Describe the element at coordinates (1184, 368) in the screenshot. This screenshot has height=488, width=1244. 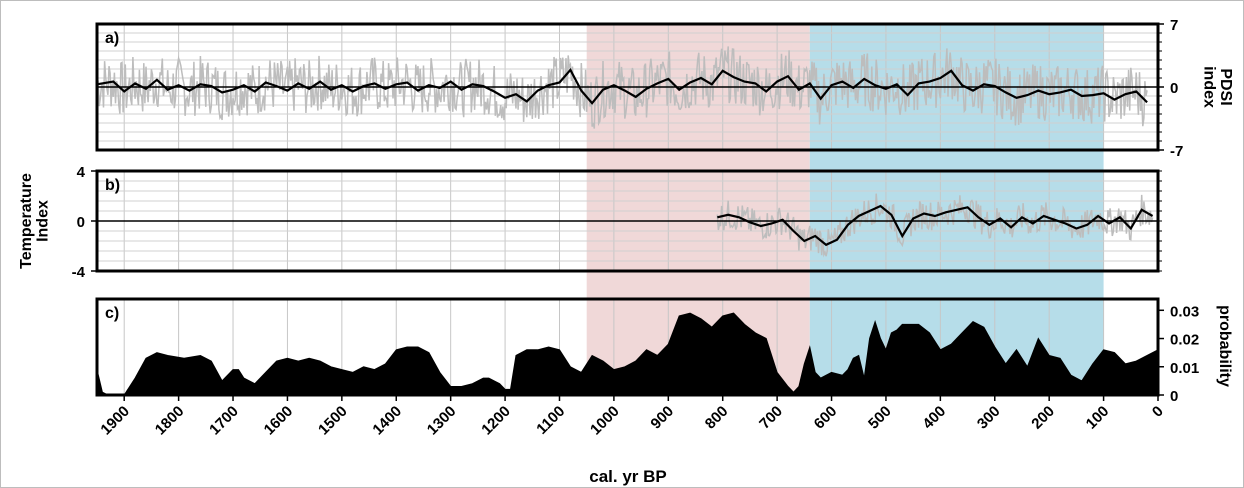
I see `y-tick-label: 0.01` at that location.